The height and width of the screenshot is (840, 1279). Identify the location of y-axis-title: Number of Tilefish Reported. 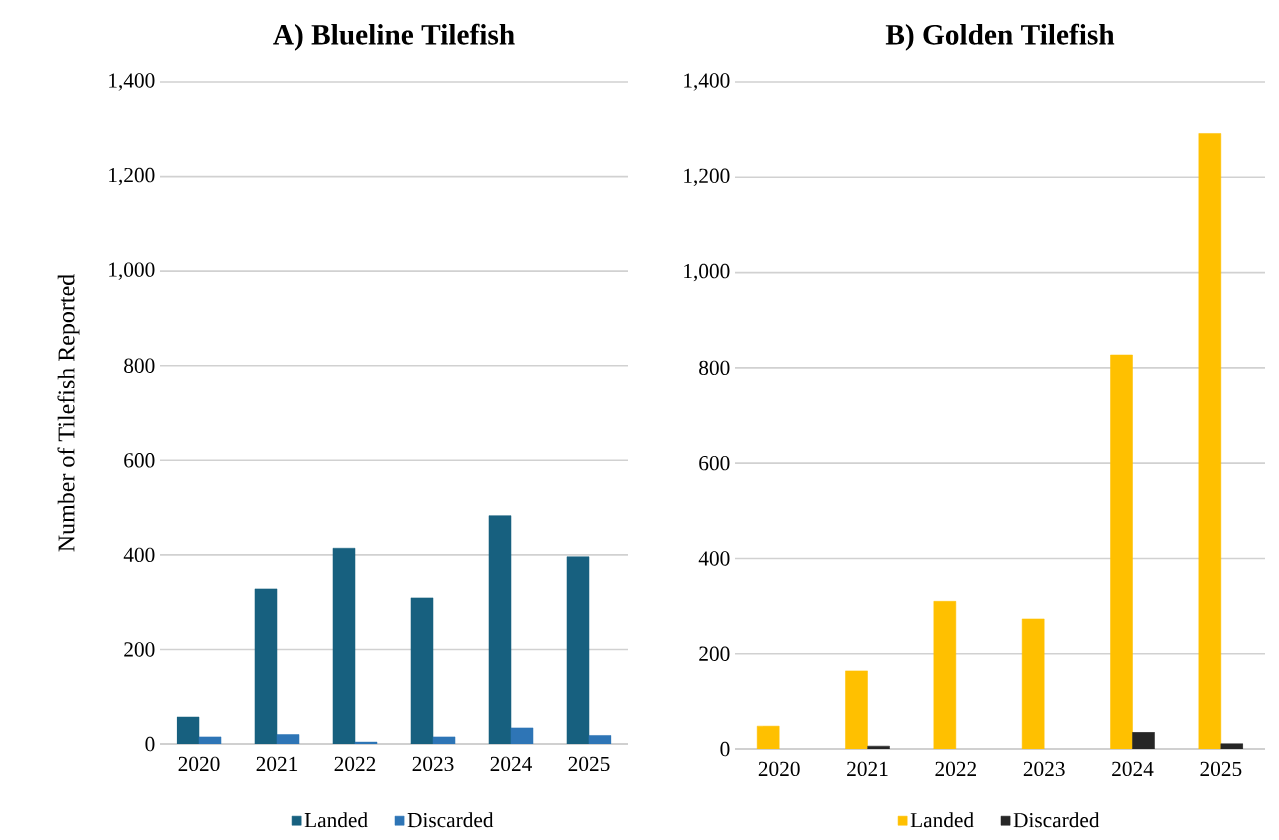
(68, 413).